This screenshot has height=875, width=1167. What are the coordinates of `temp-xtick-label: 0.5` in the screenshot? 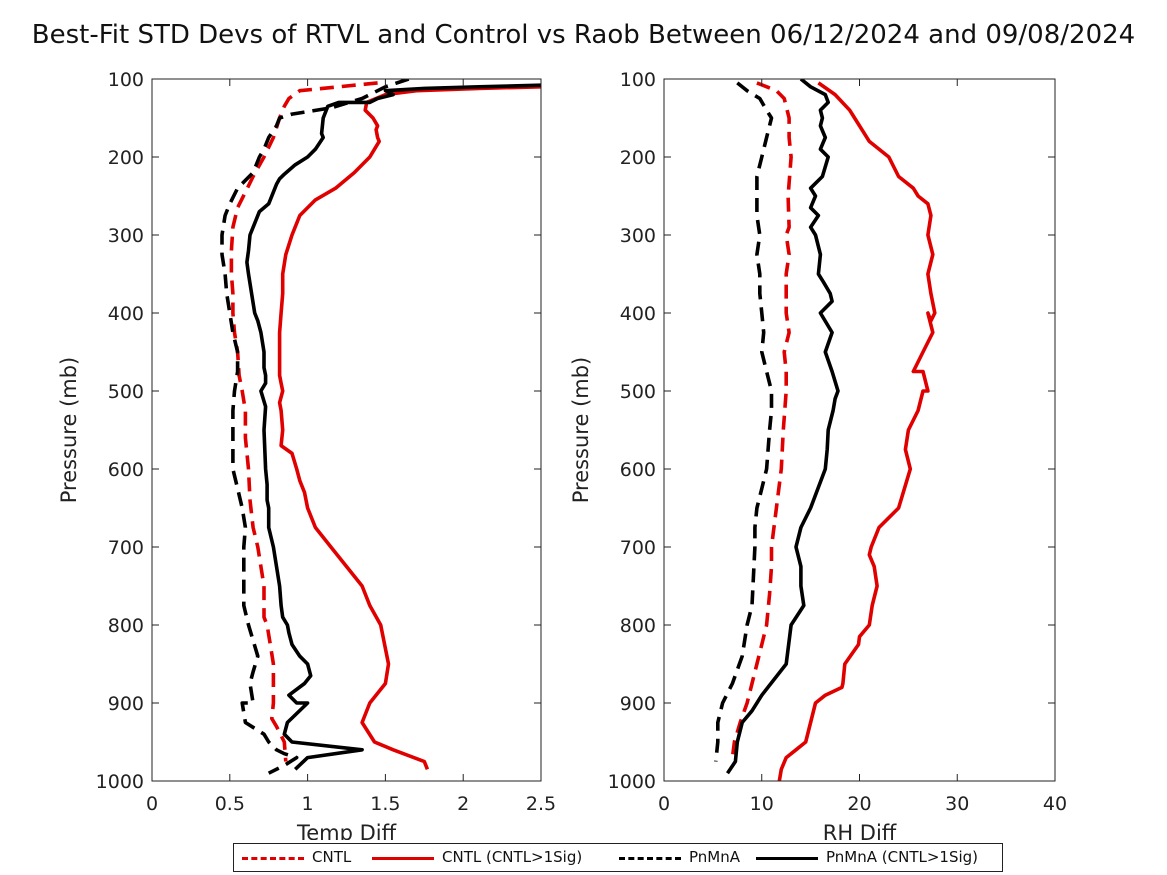 It's located at (230, 804).